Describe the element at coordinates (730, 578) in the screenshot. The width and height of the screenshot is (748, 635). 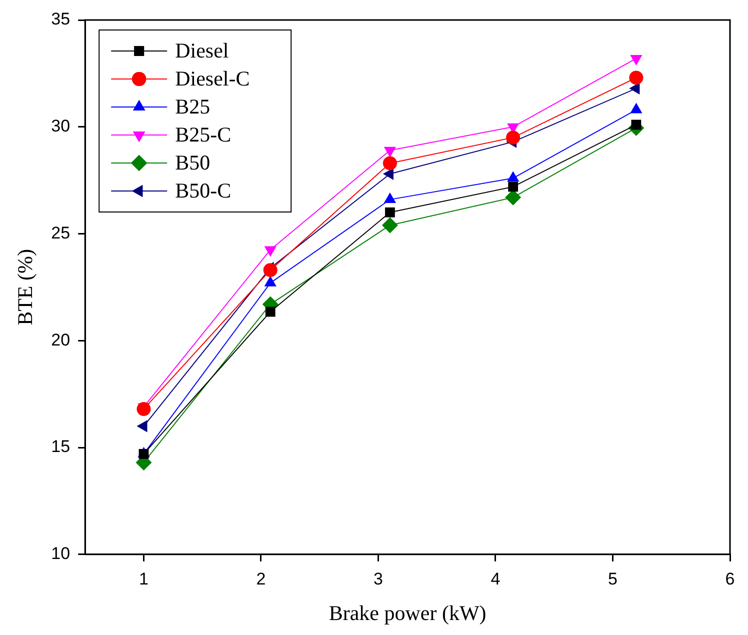
I see `x-tick-label: 6` at that location.